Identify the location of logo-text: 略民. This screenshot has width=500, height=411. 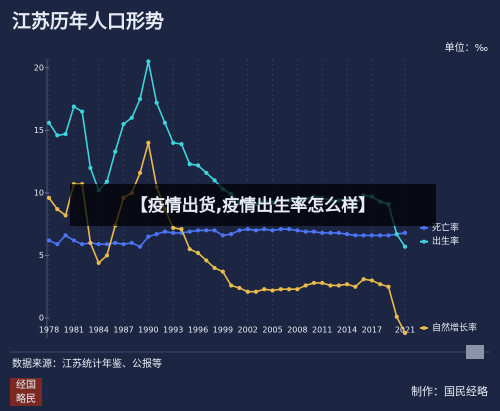
(26, 398).